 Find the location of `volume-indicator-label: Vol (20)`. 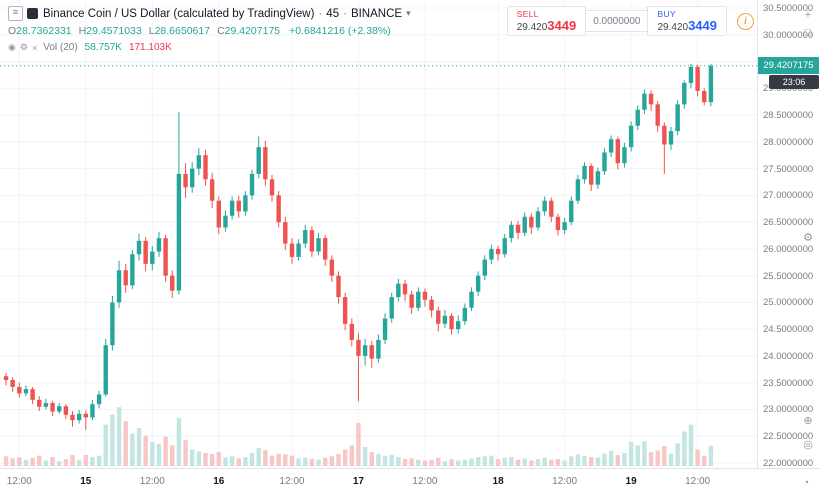

volume-indicator-label: Vol (20) is located at coordinates (60, 47).